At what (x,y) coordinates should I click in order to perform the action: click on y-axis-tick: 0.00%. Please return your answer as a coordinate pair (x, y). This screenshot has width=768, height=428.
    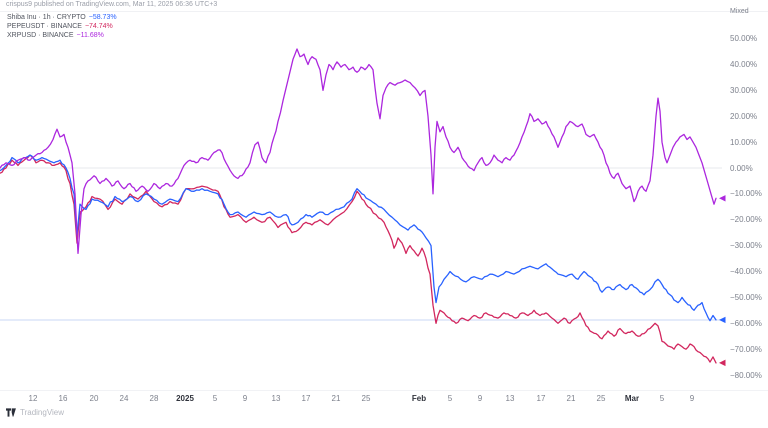
    Looking at the image, I should click on (741, 168).